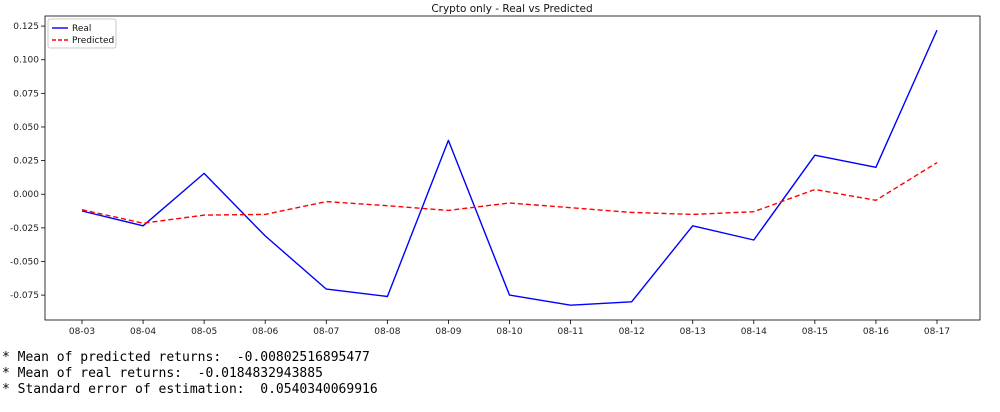 The image size is (1000, 412). What do you see at coordinates (24, 229) in the screenshot?
I see `y-tick-label: -0.025` at bounding box center [24, 229].